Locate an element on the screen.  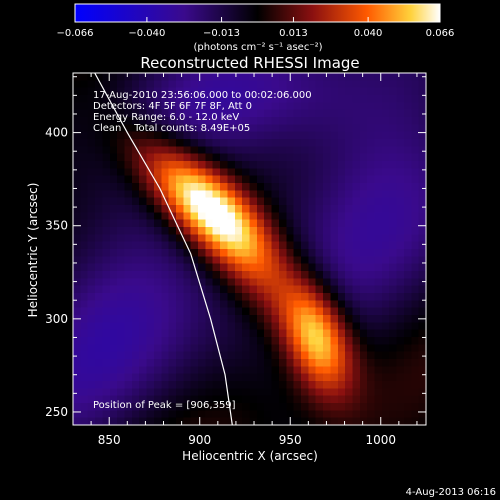
colorbar-tick-label: −0.066 is located at coordinates (74, 33).